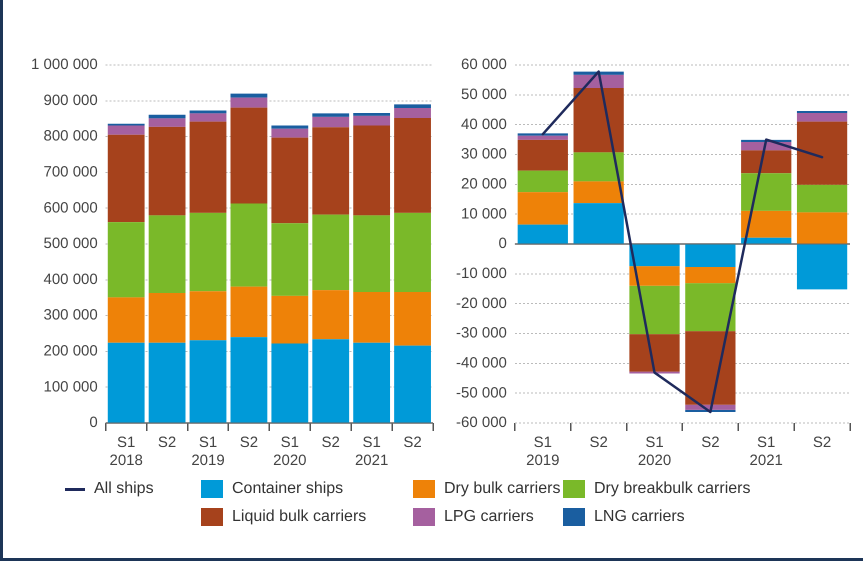 The width and height of the screenshot is (867, 565). Describe the element at coordinates (124, 489) in the screenshot. I see `legend-label: All ships` at that location.